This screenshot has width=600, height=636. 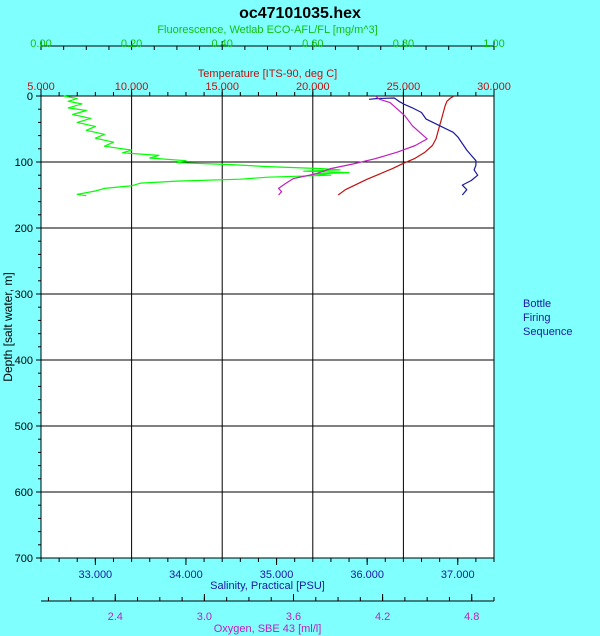 I want to click on temperature-tick-label: 30.000, so click(x=494, y=87).